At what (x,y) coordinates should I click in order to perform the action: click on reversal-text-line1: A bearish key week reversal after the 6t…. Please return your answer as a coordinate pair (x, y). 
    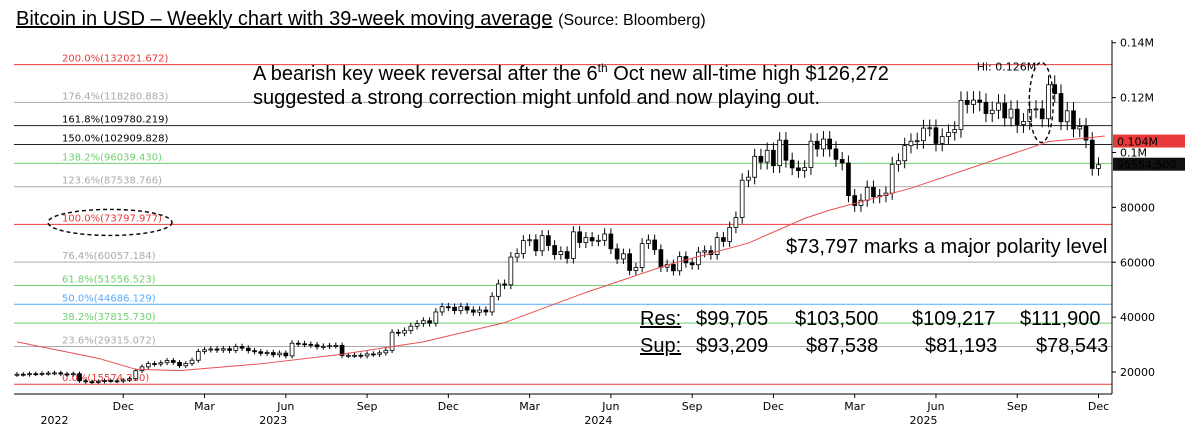
    Looking at the image, I should click on (571, 73).